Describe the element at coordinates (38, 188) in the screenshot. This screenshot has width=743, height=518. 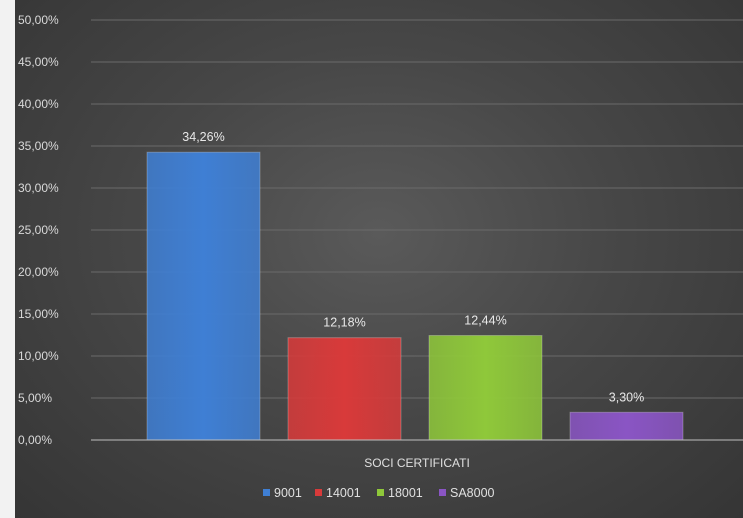
I see `y-tick-label: 30,00%` at that location.